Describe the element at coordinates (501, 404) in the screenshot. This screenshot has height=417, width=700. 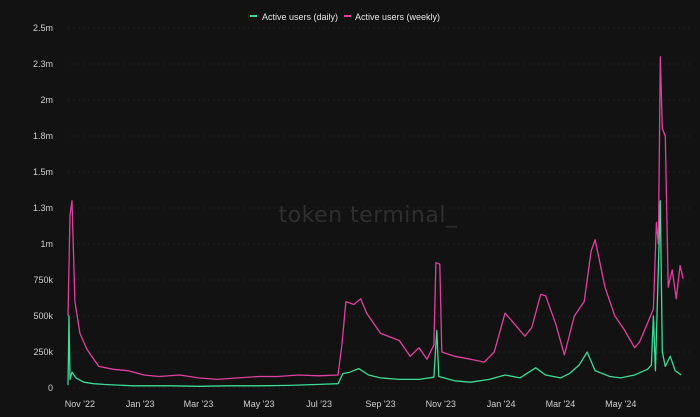
I see `x-tick-label: Jan '24` at that location.